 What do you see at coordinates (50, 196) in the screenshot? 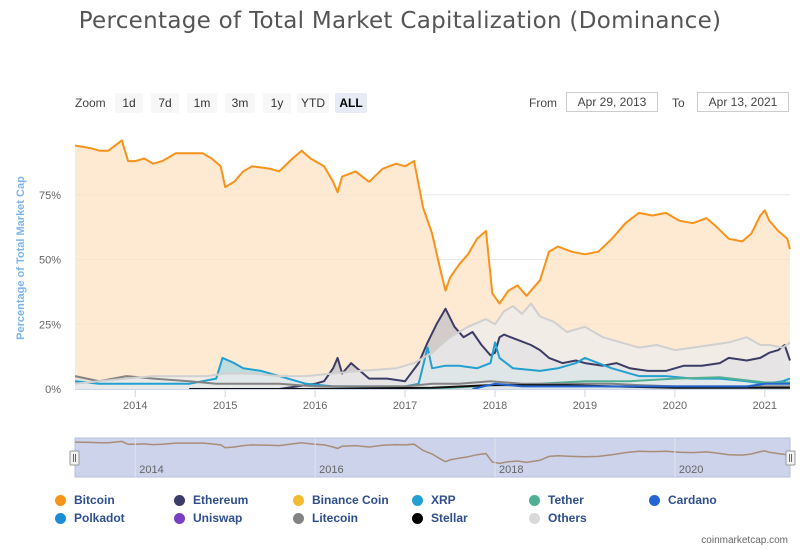
I see `y-tick-label: 75%` at bounding box center [50, 196].